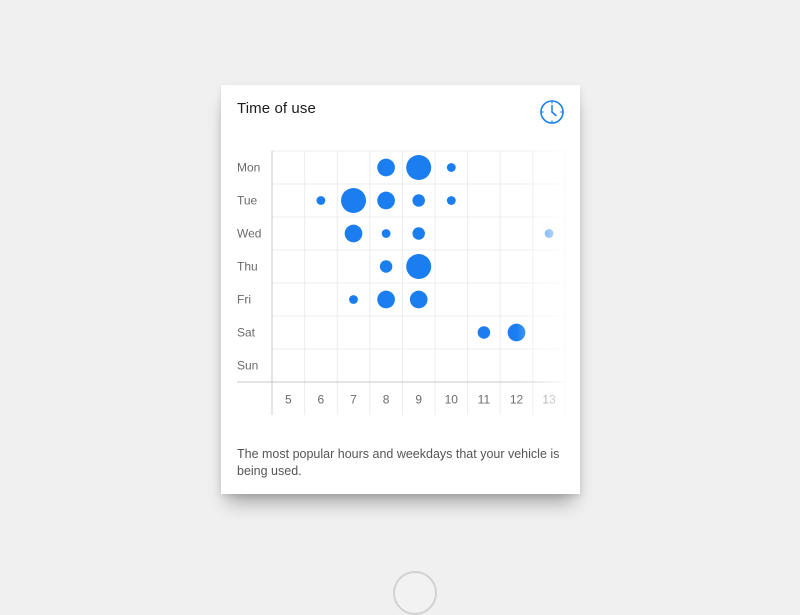 This screenshot has width=800, height=615. I want to click on chart-fade-overlay, so click(543, 283).